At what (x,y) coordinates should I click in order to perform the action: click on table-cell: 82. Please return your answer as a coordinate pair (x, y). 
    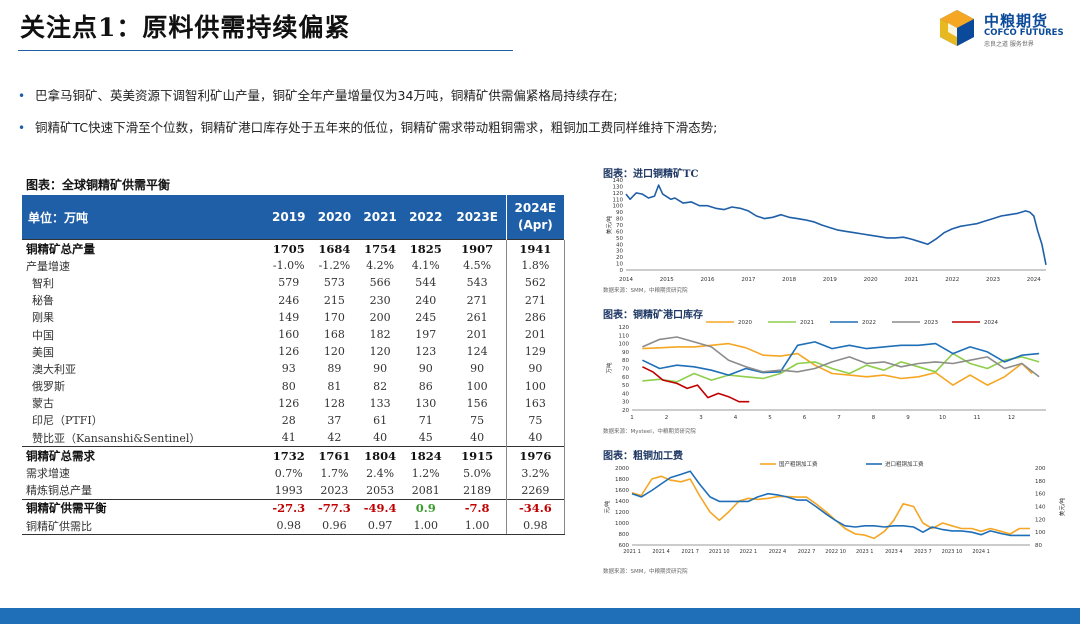
    Looking at the image, I should click on (380, 386).